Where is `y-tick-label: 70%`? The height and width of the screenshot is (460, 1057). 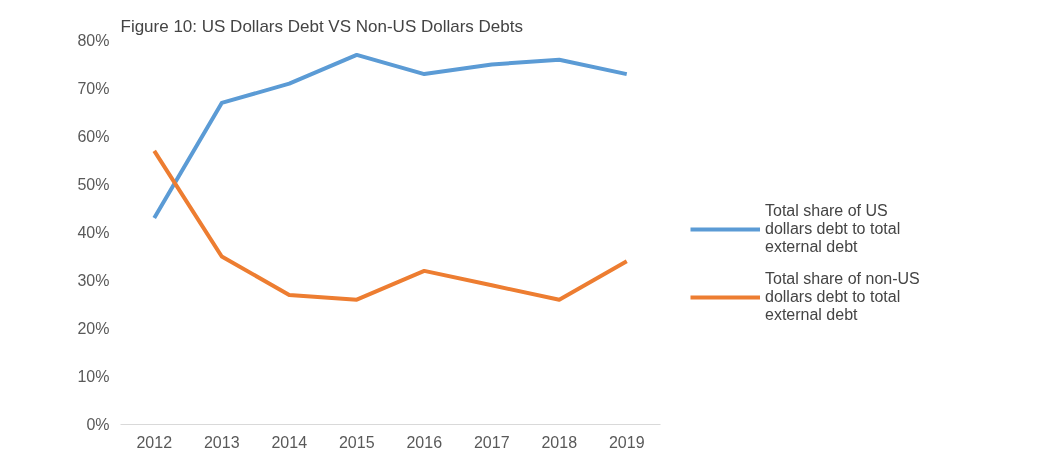 y-tick-label: 70% is located at coordinates (93, 88).